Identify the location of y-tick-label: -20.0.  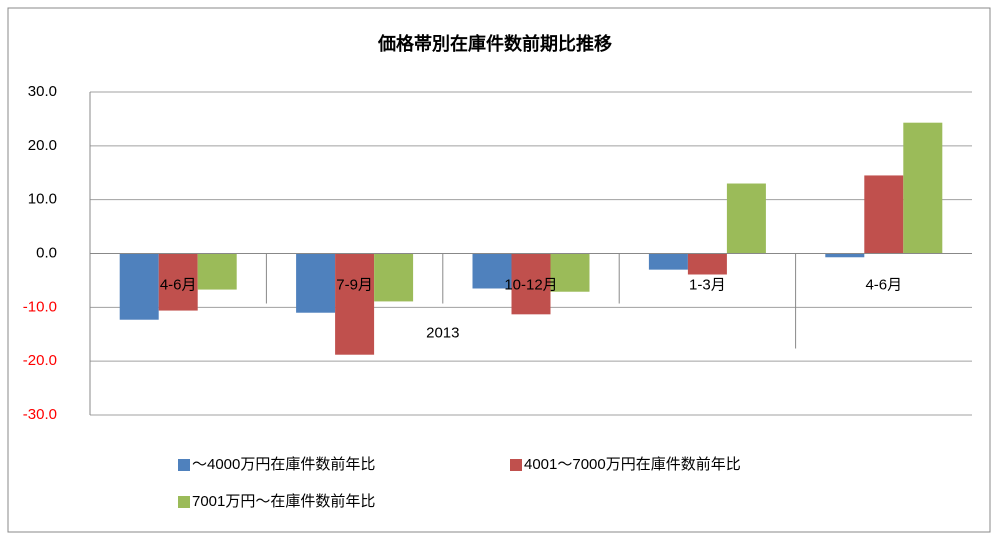
(40, 360).